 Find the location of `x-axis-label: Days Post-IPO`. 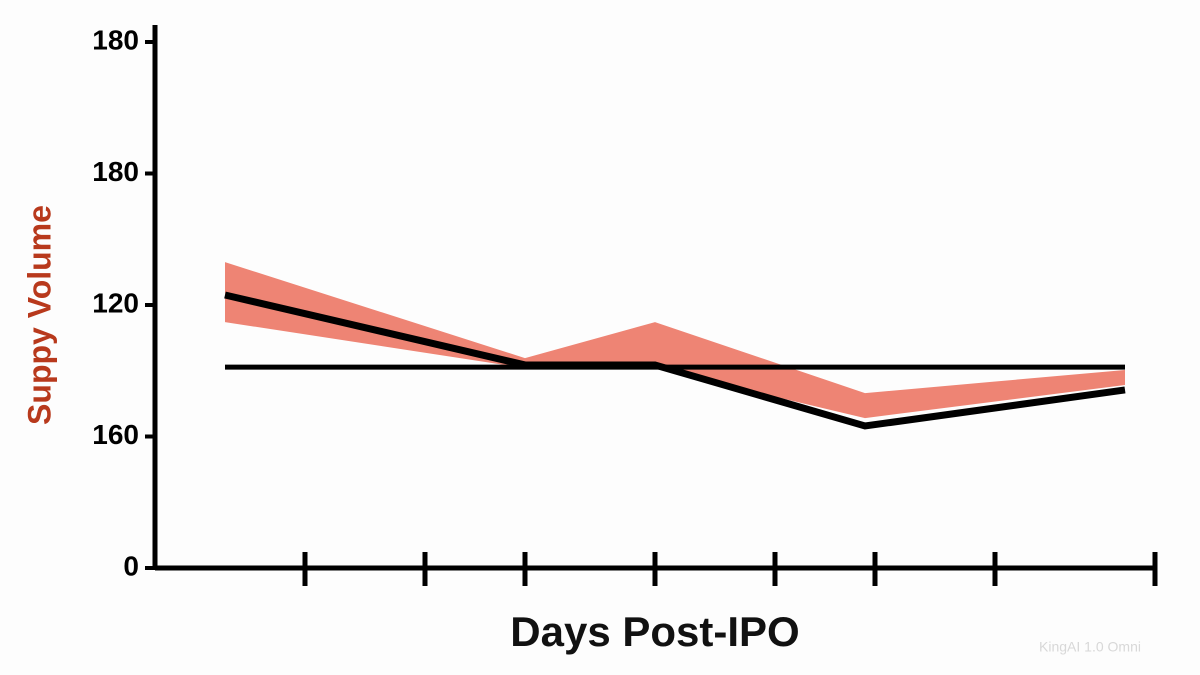

x-axis-label: Days Post-IPO is located at coordinates (654, 631).